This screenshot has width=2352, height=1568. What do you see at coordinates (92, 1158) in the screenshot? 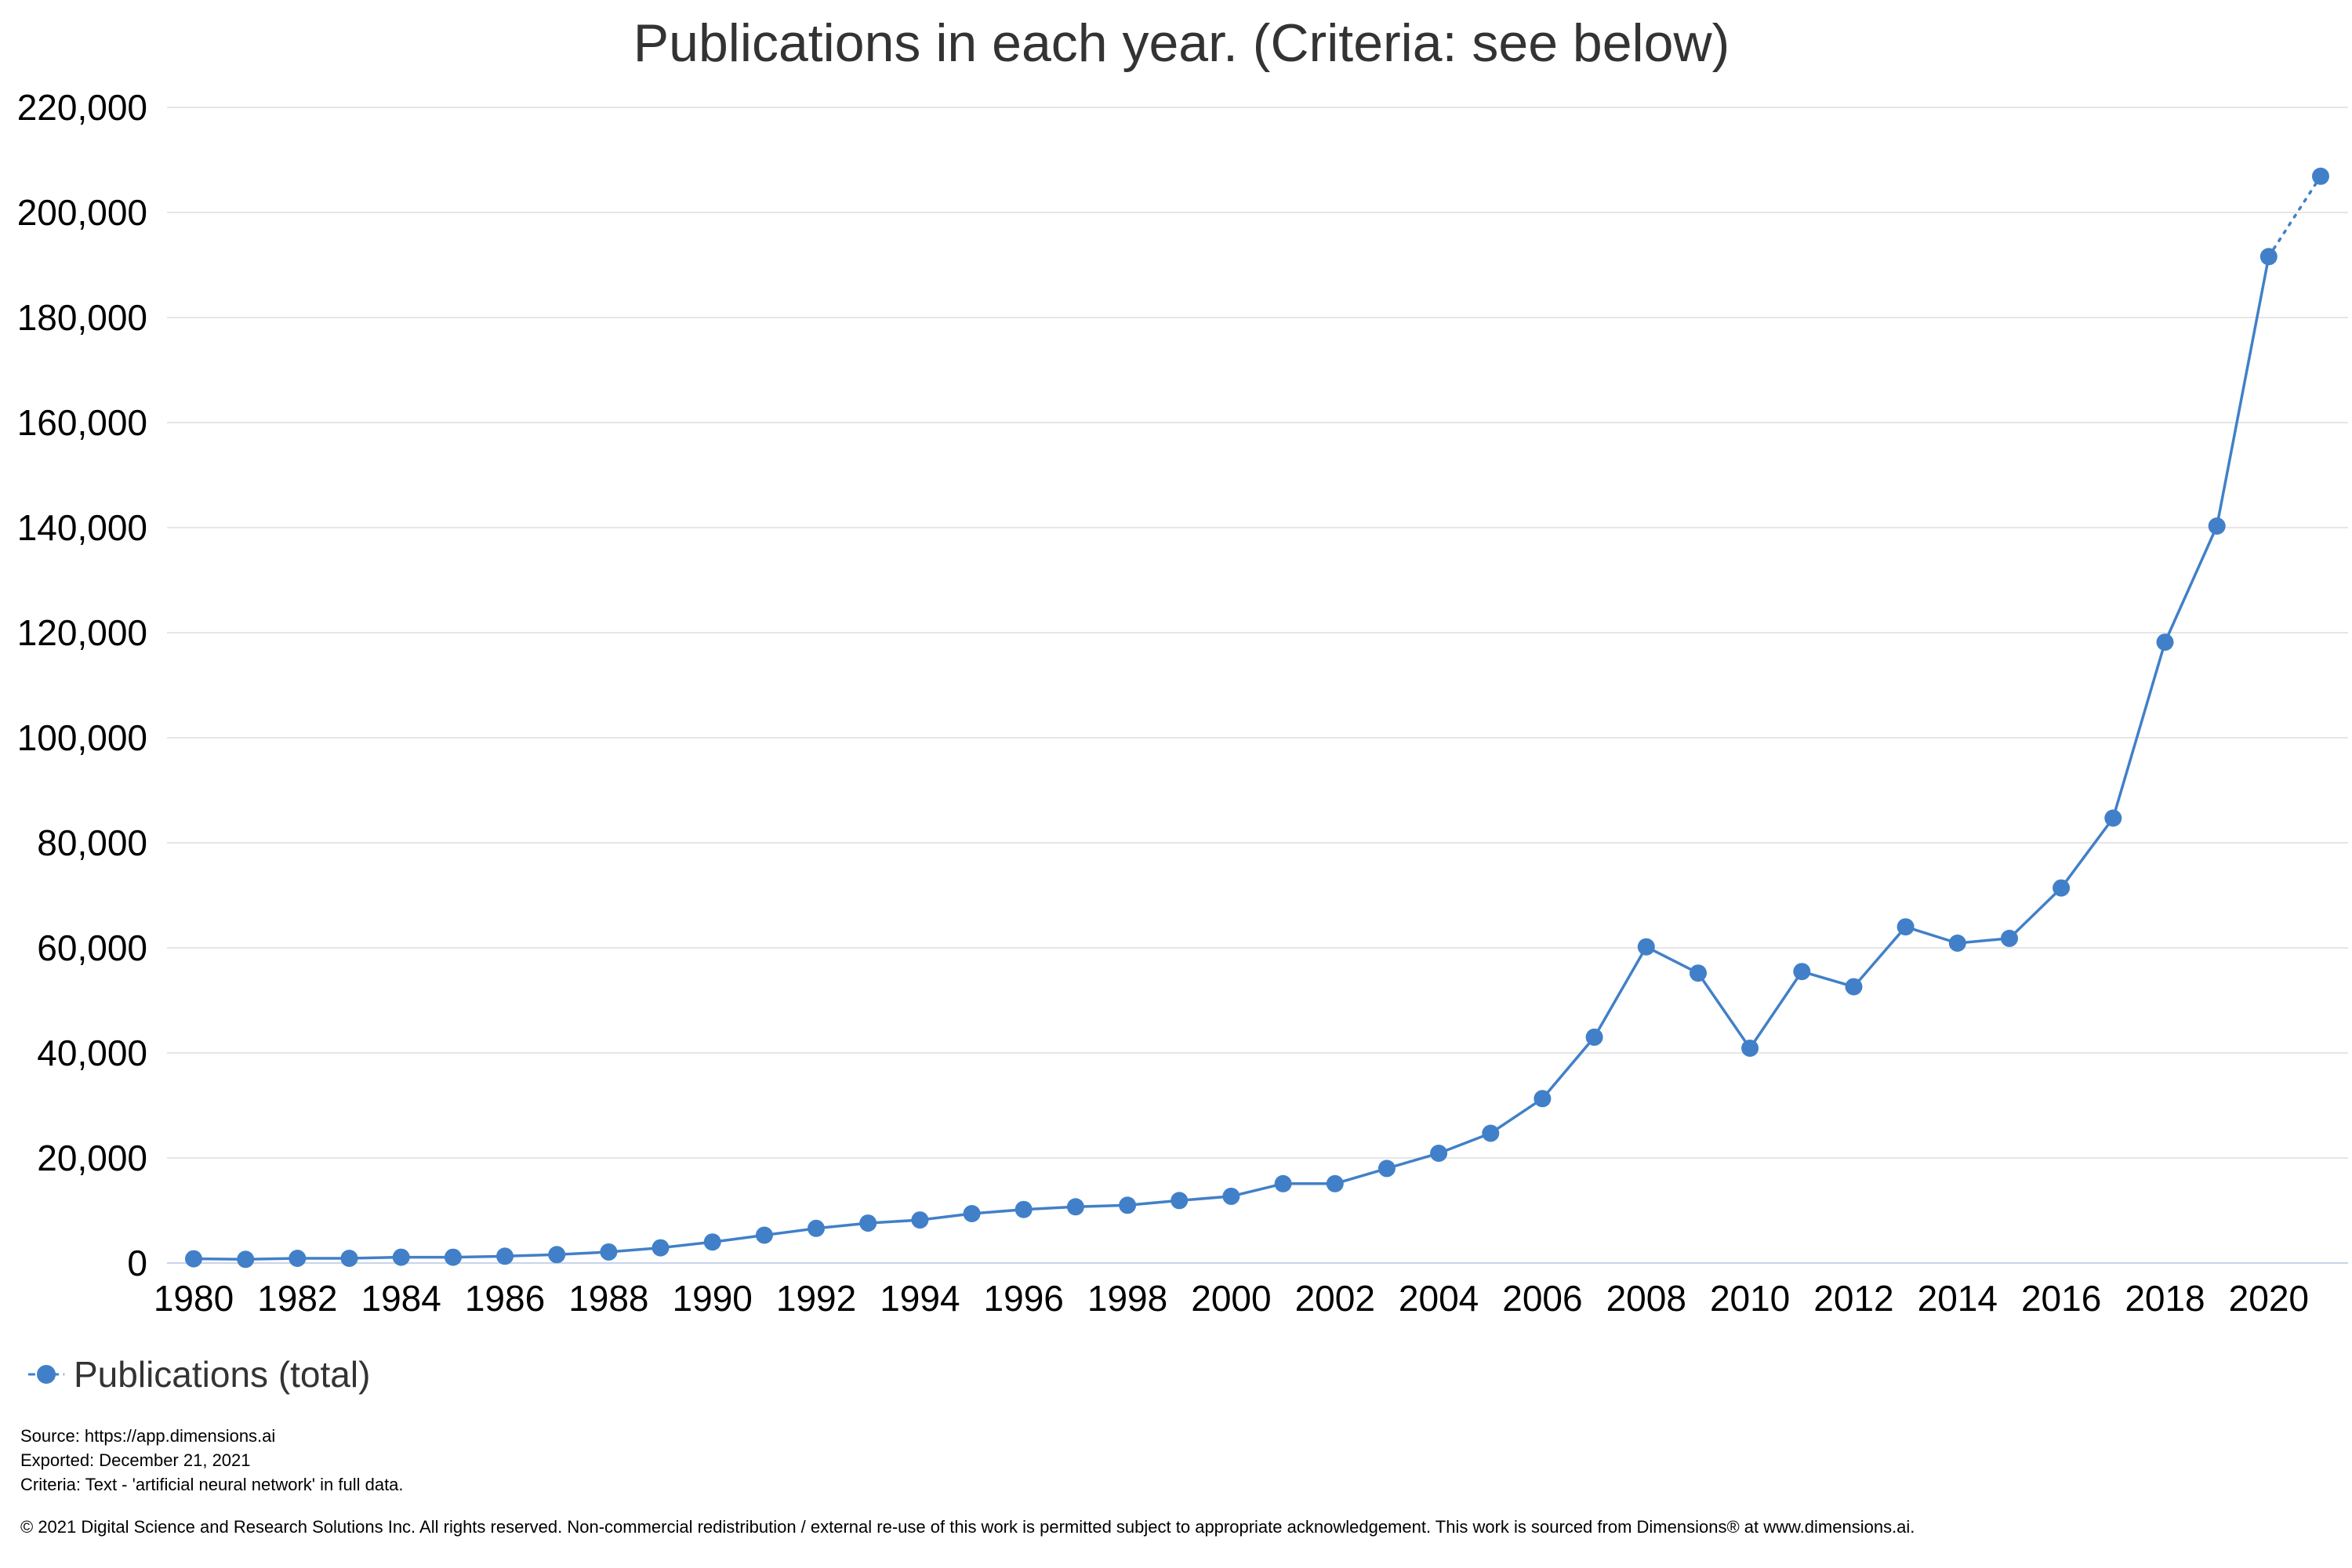
I see `y-tick-label: 20,000` at bounding box center [92, 1158].